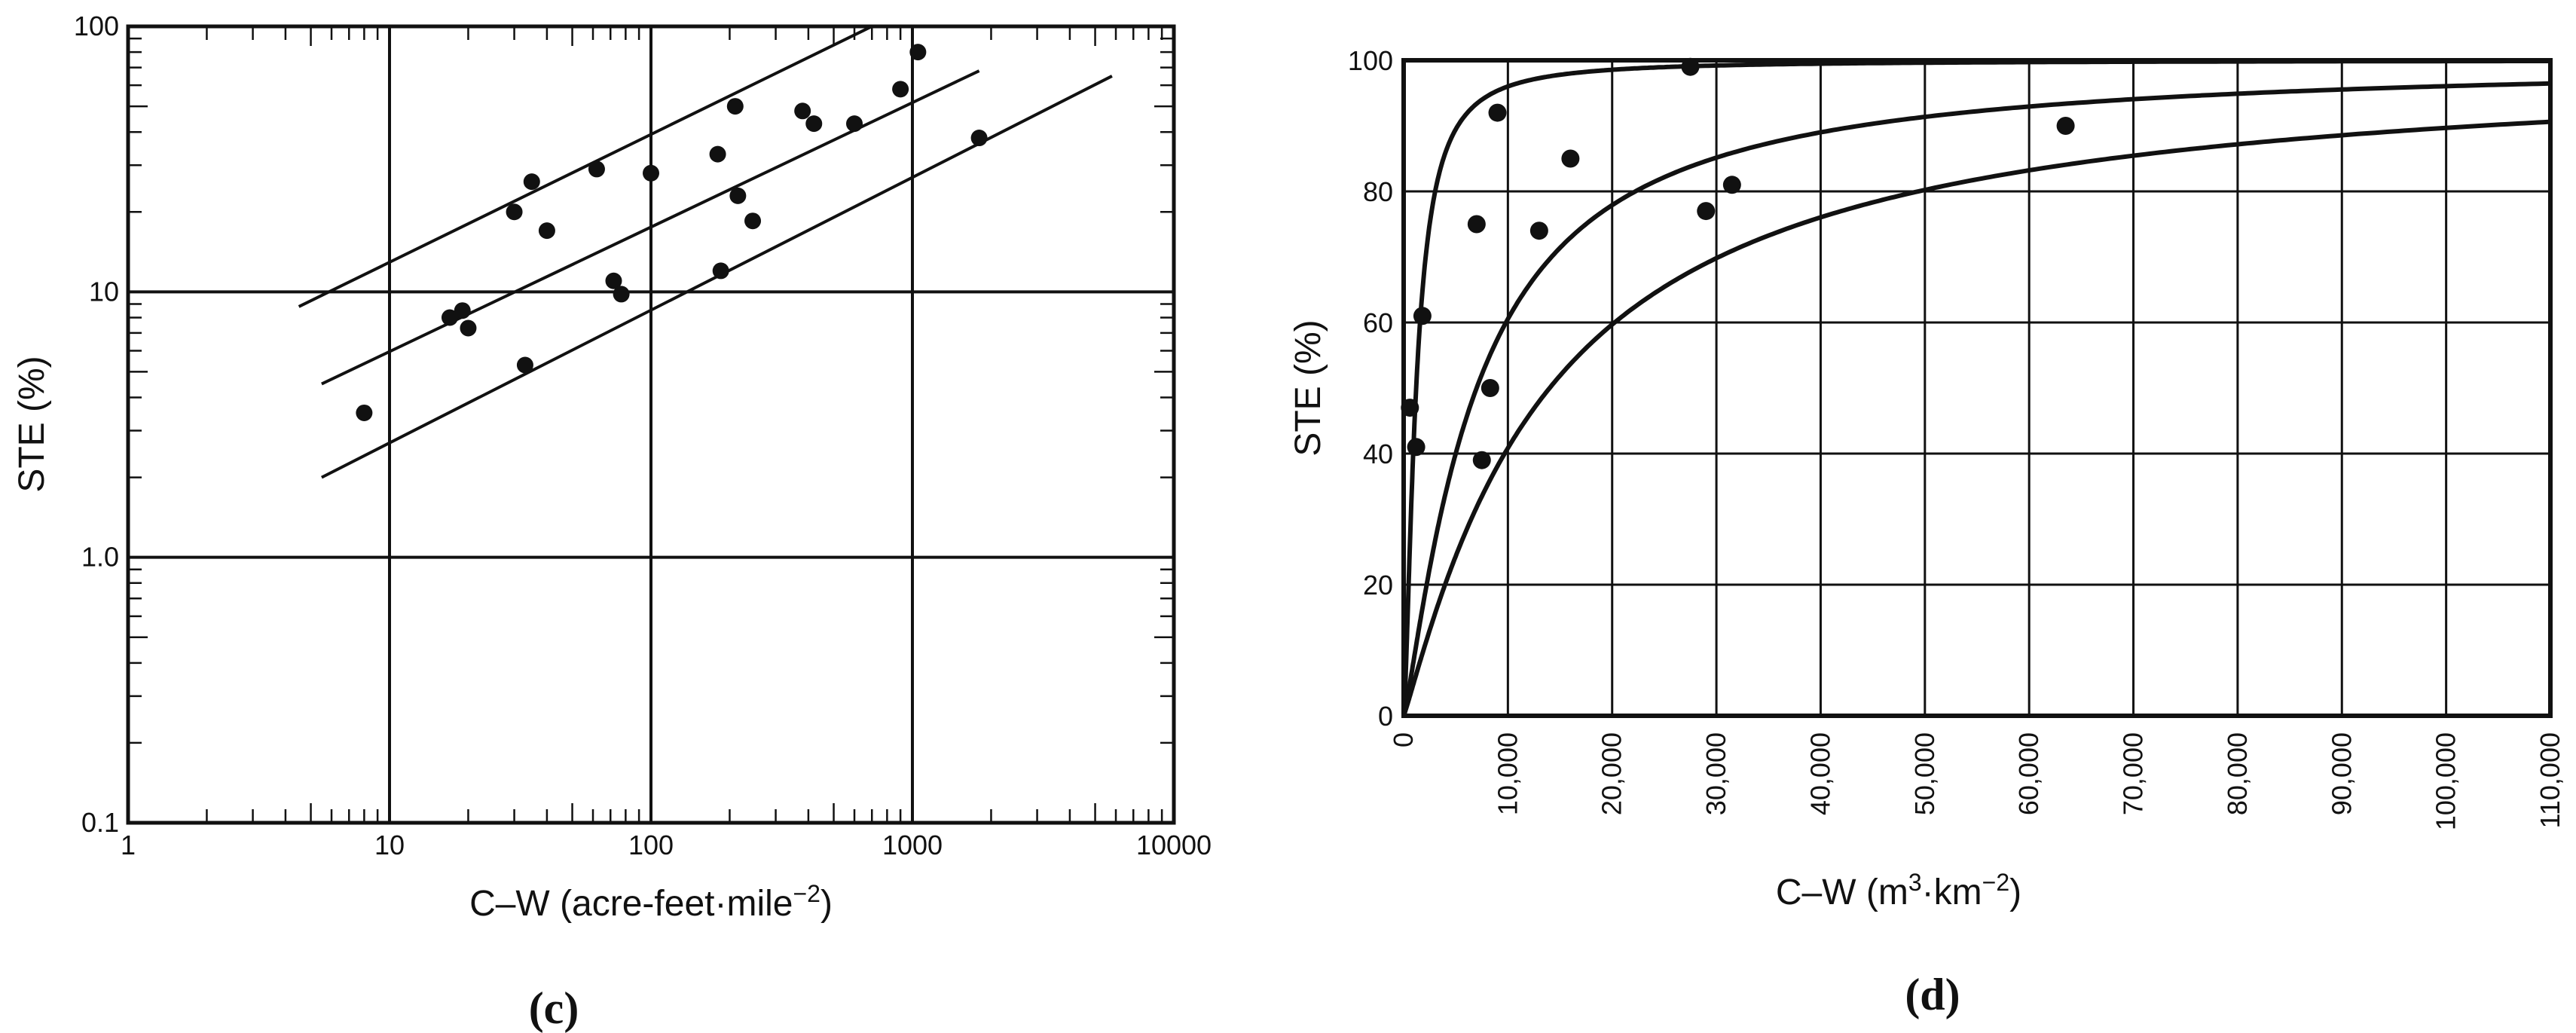 The width and height of the screenshot is (2576, 1033). What do you see at coordinates (651, 845) in the screenshot?
I see `panel-c-x-tick-label: 100` at bounding box center [651, 845].